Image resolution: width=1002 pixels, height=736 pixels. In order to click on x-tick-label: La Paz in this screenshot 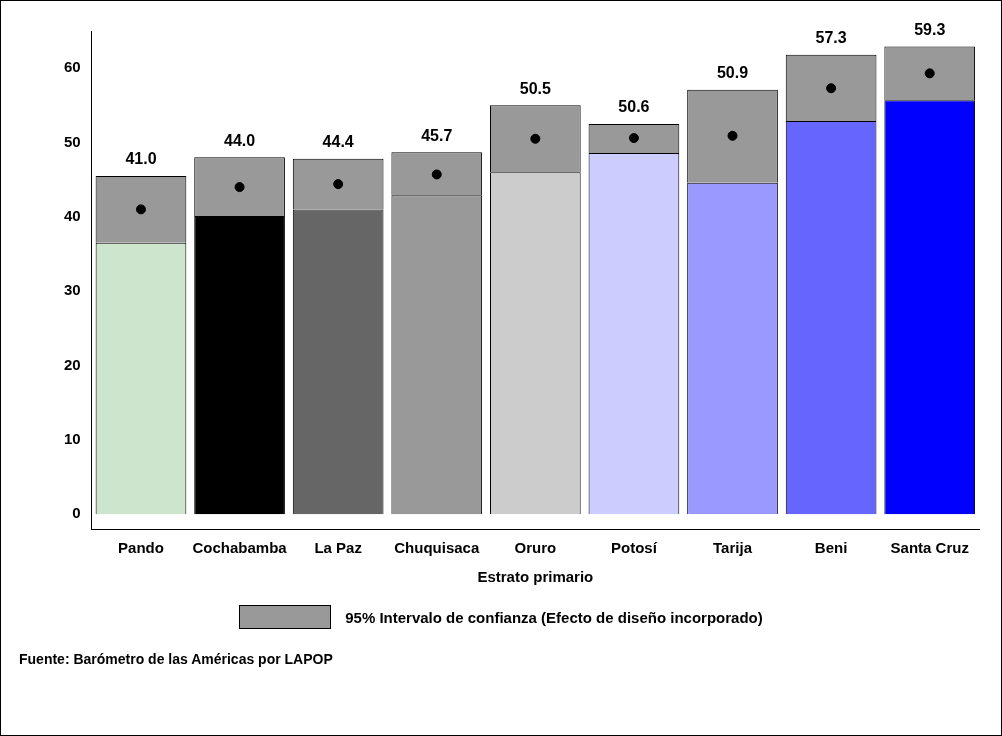, I will do `click(338, 548)`.